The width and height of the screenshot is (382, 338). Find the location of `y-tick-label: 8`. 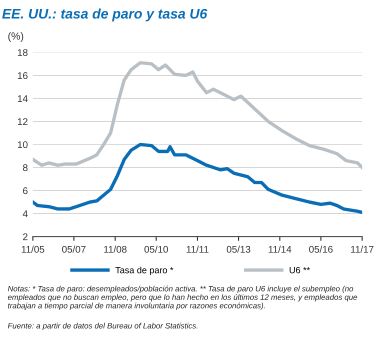

y-tick-label: 8 is located at coordinates (25, 168).